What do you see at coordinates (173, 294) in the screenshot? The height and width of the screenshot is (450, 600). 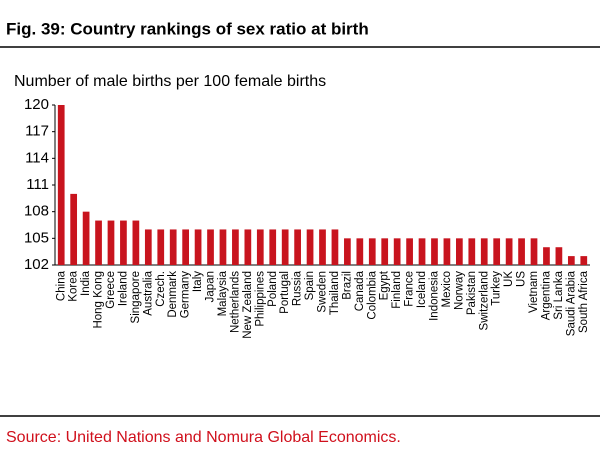 I see `x-tick-label: Denmark` at bounding box center [173, 294].